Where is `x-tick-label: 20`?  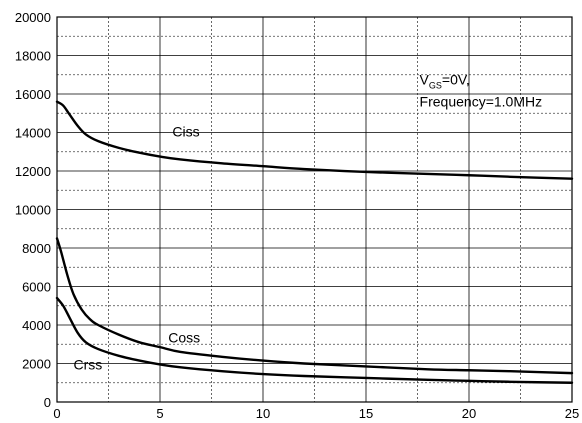
x-tick-label: 20 is located at coordinates (469, 413).